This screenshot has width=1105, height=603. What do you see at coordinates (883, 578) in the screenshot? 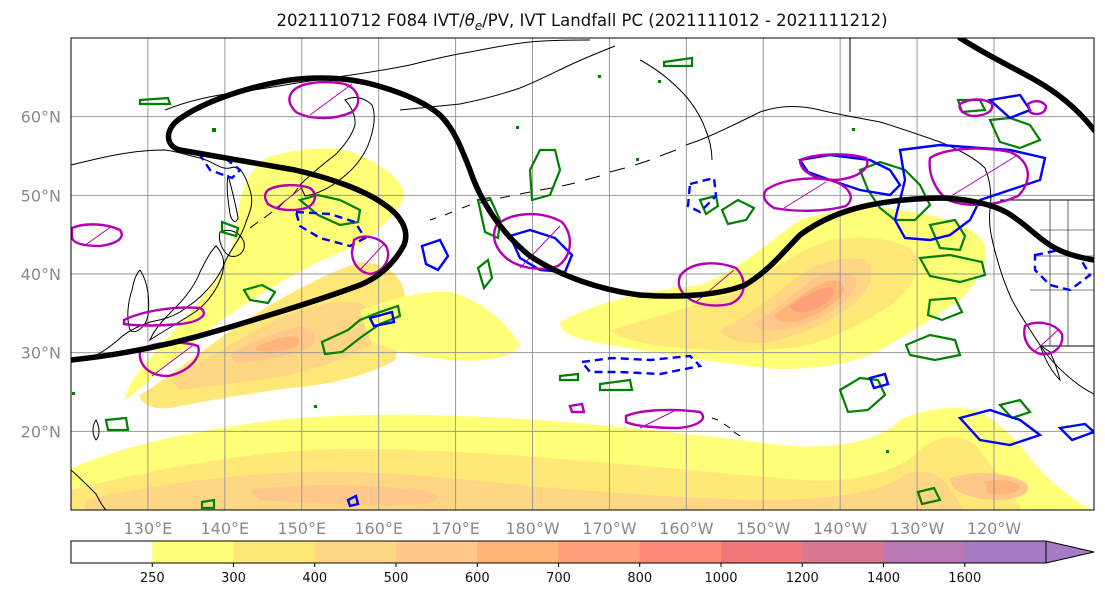
I see `colorbar-label: 1400` at bounding box center [883, 578].